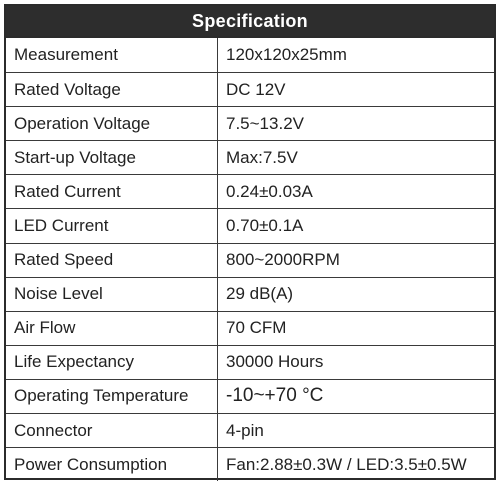  What do you see at coordinates (112, 431) in the screenshot?
I see `row-label: Connector` at bounding box center [112, 431].